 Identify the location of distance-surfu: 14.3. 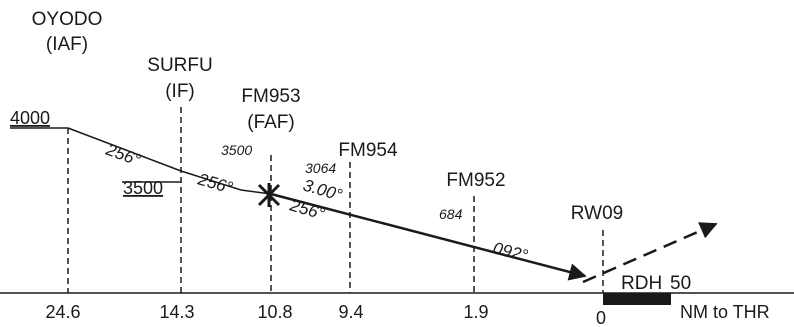
(176, 312).